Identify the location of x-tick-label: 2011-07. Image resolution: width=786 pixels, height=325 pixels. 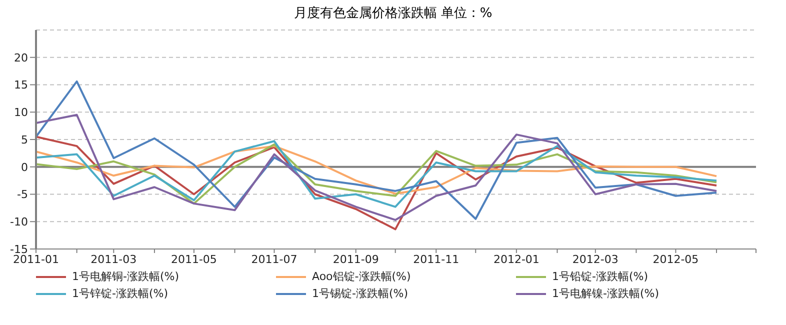
(274, 259).